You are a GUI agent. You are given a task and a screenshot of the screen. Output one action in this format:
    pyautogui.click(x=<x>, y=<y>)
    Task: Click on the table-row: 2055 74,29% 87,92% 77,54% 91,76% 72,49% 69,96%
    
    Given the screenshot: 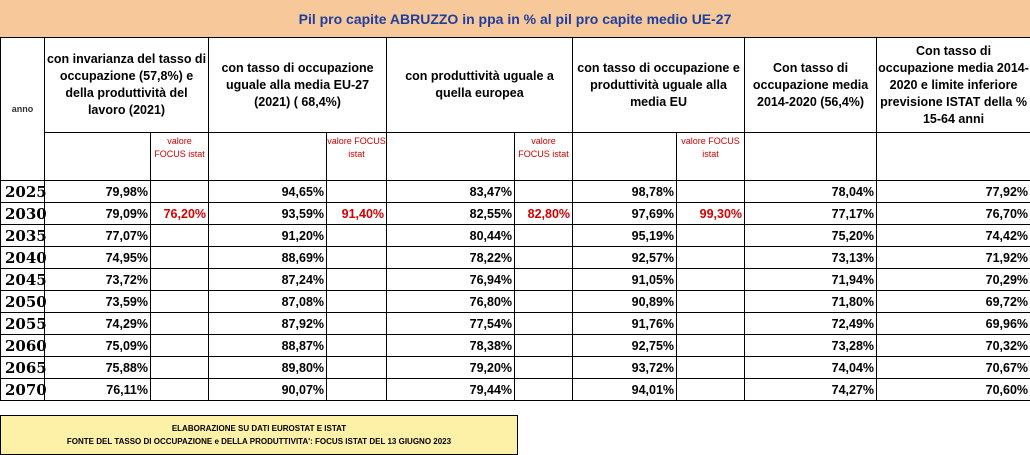 What is the action you would take?
    pyautogui.click(x=515, y=323)
    